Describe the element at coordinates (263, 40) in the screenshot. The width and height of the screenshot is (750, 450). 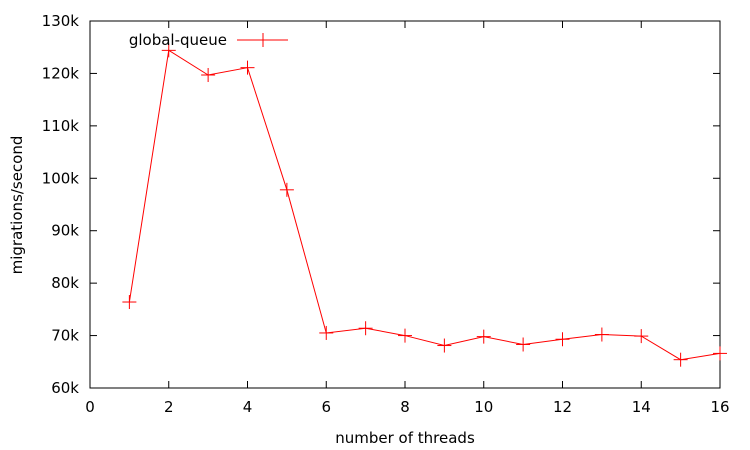
I see `legend-marker` at that location.